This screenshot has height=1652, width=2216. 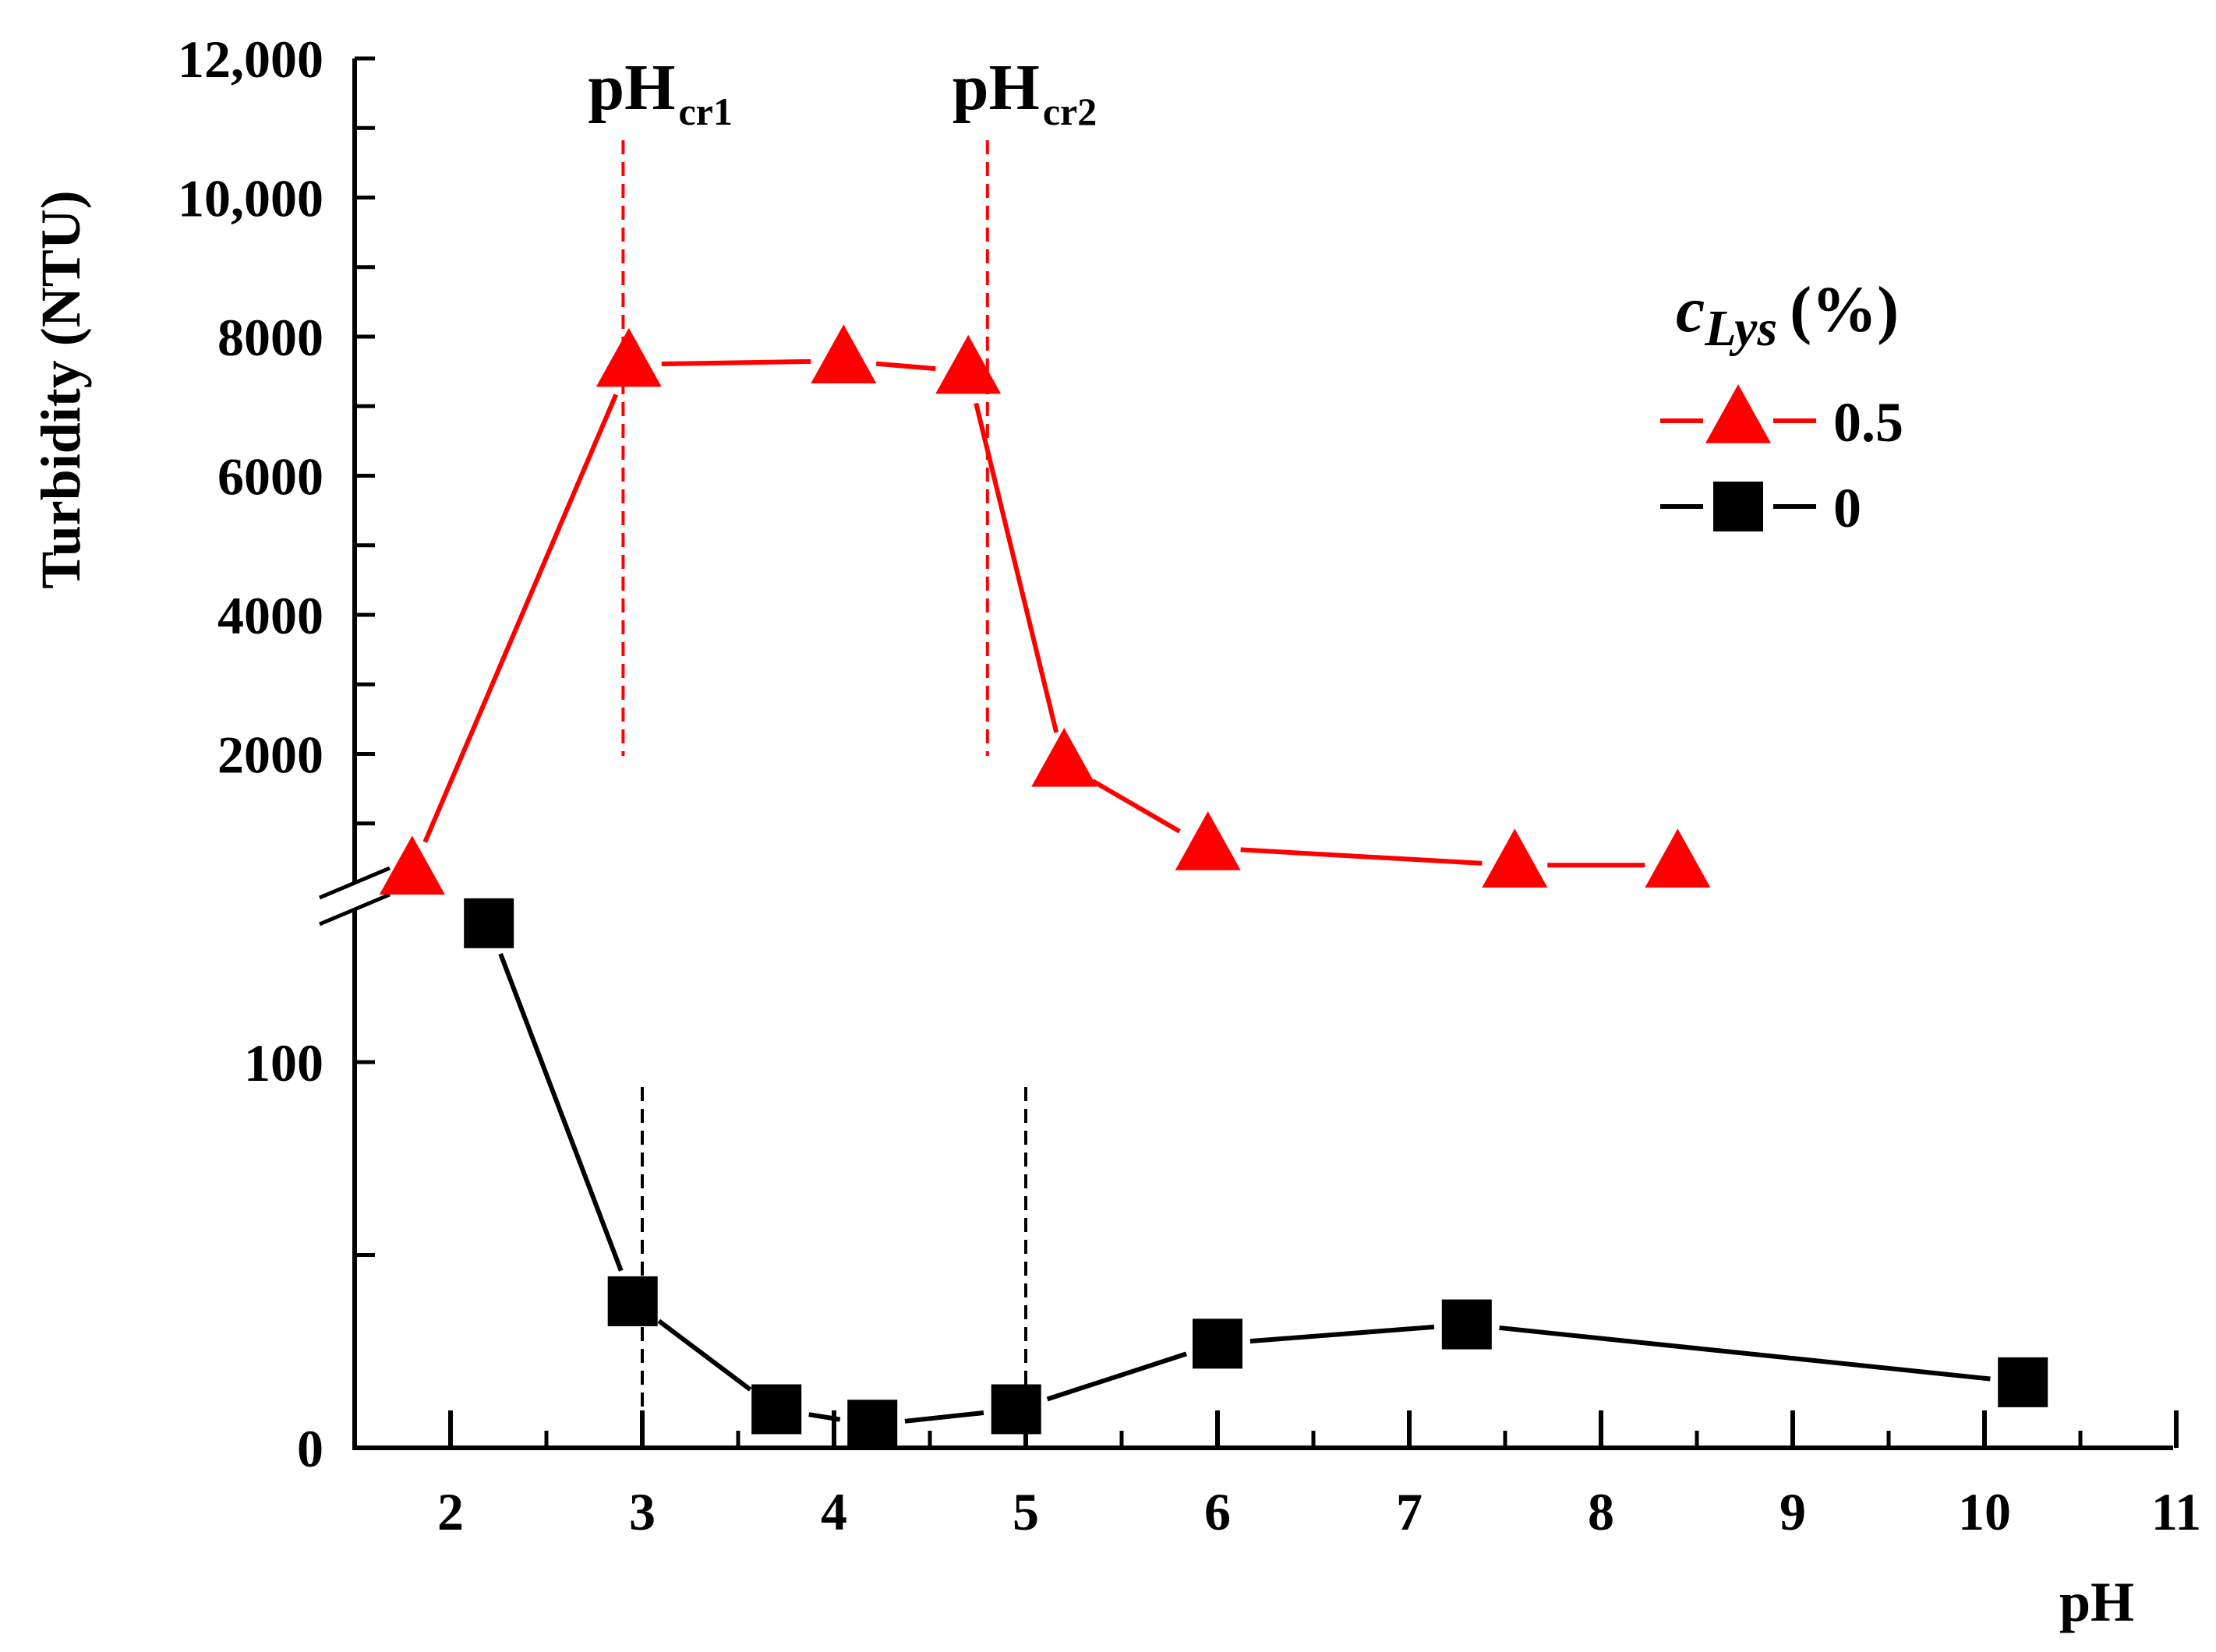 What do you see at coordinates (1868, 423) in the screenshot?
I see `legend-label: 0.5` at bounding box center [1868, 423].